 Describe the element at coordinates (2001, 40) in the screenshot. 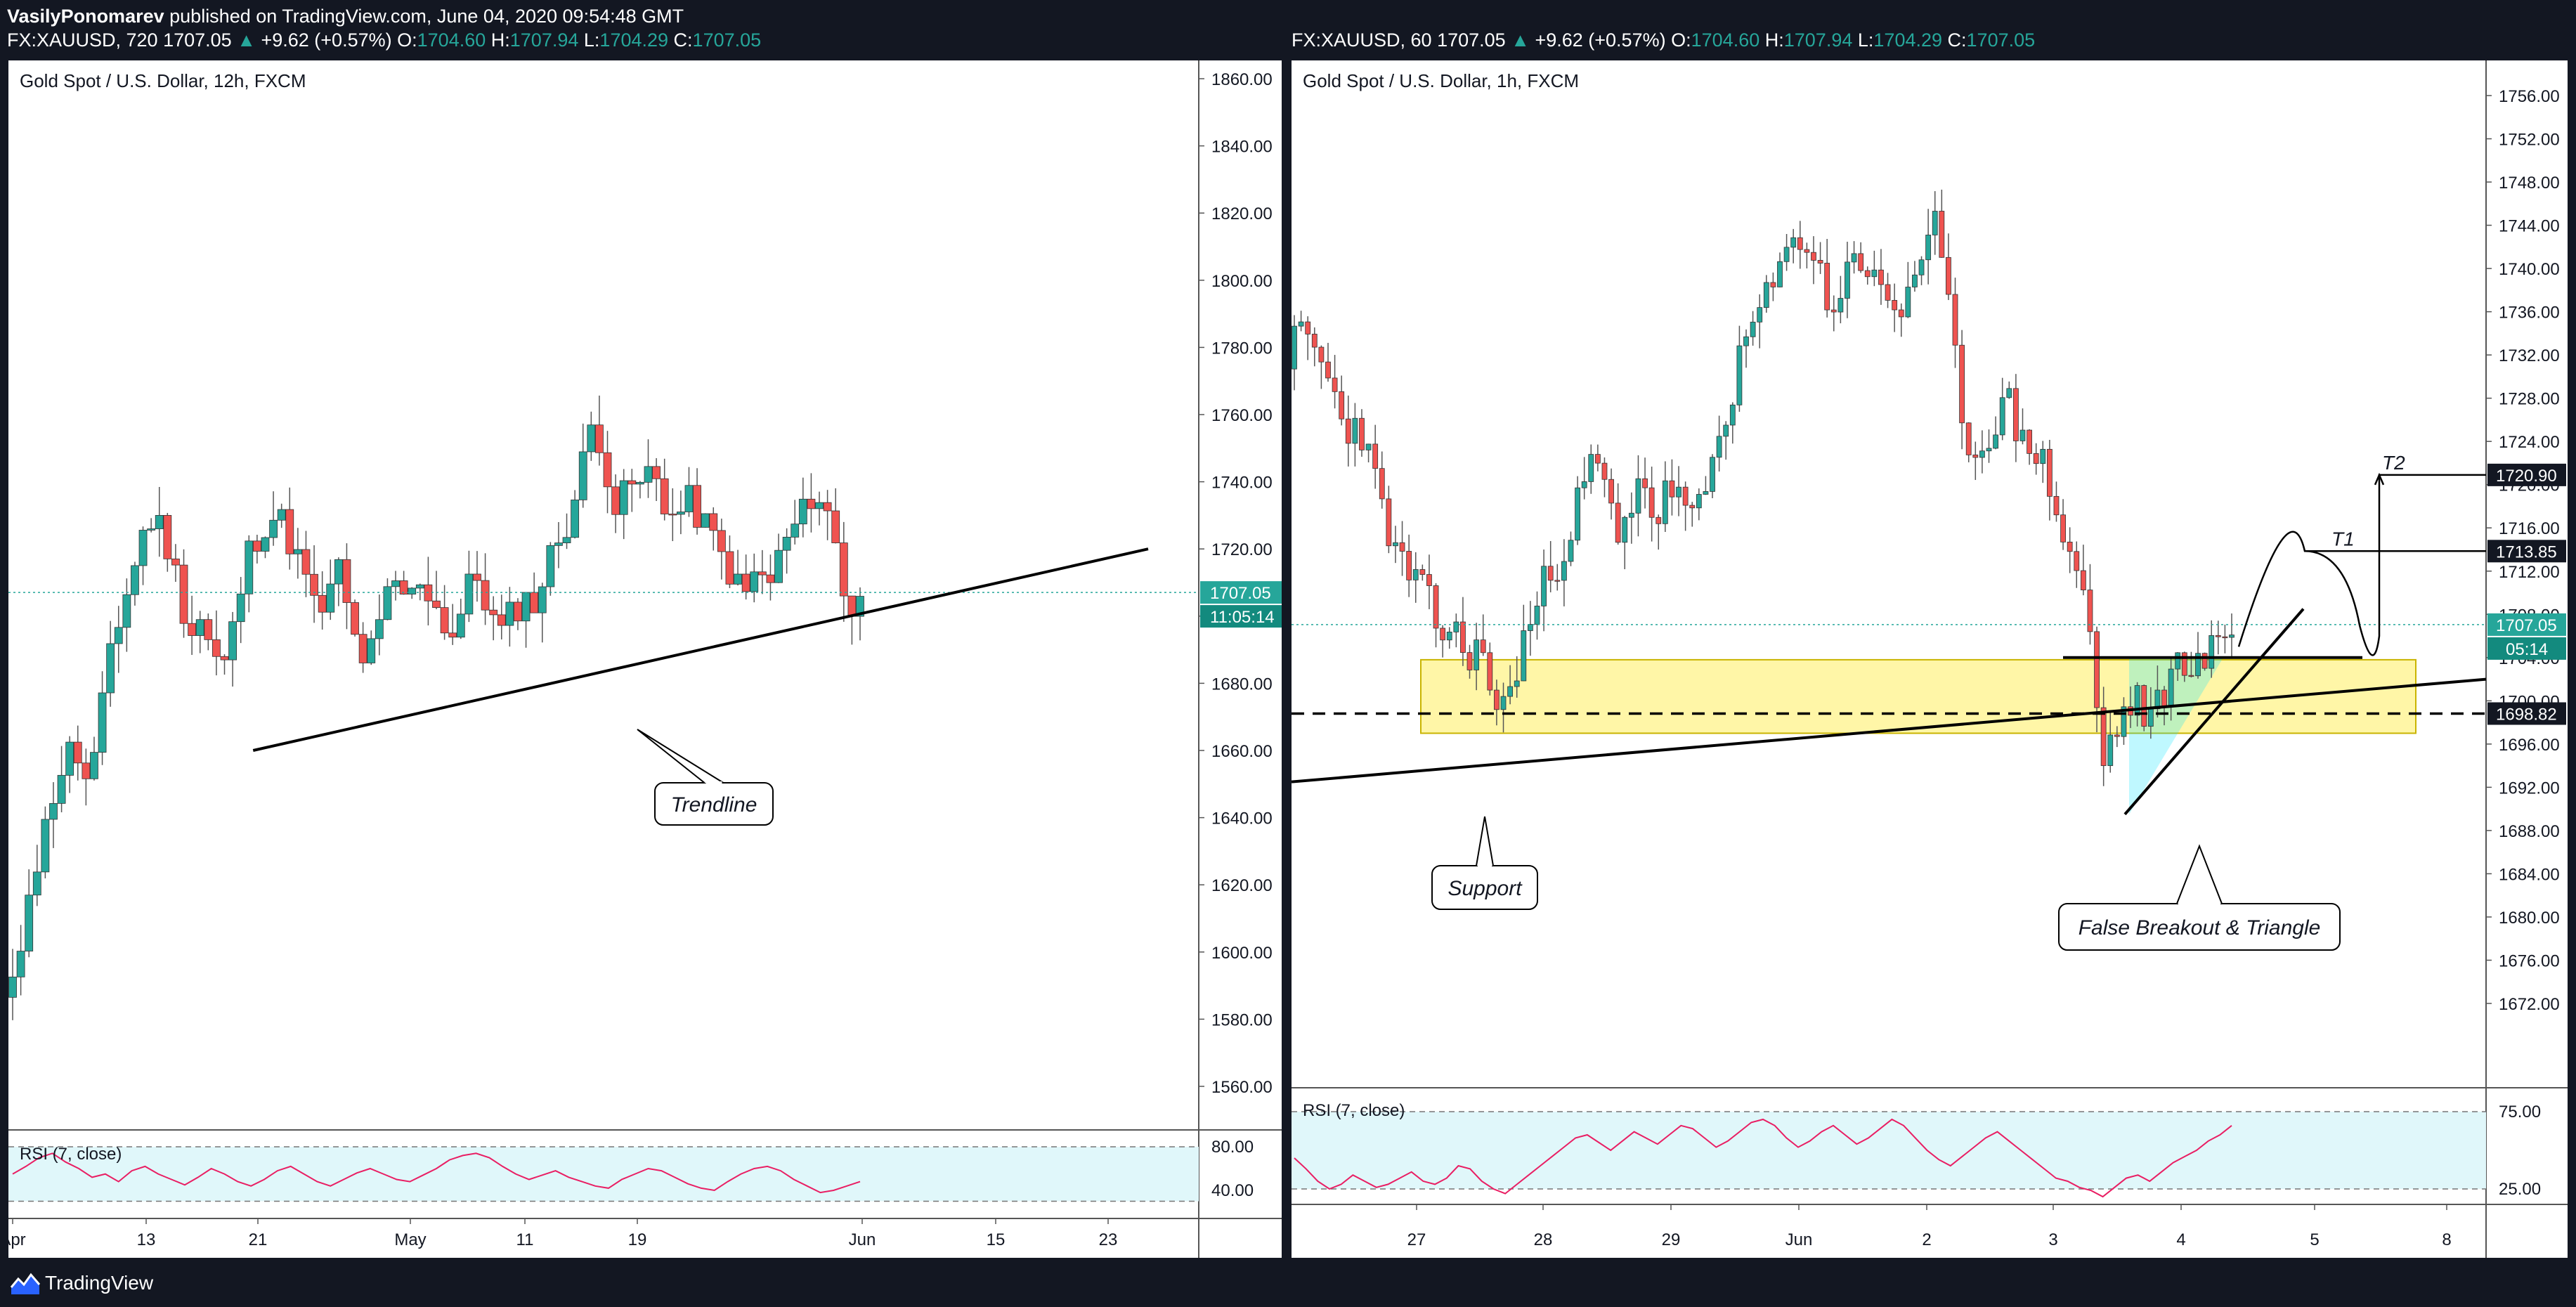

I see `right-c: 1707.05` at that location.